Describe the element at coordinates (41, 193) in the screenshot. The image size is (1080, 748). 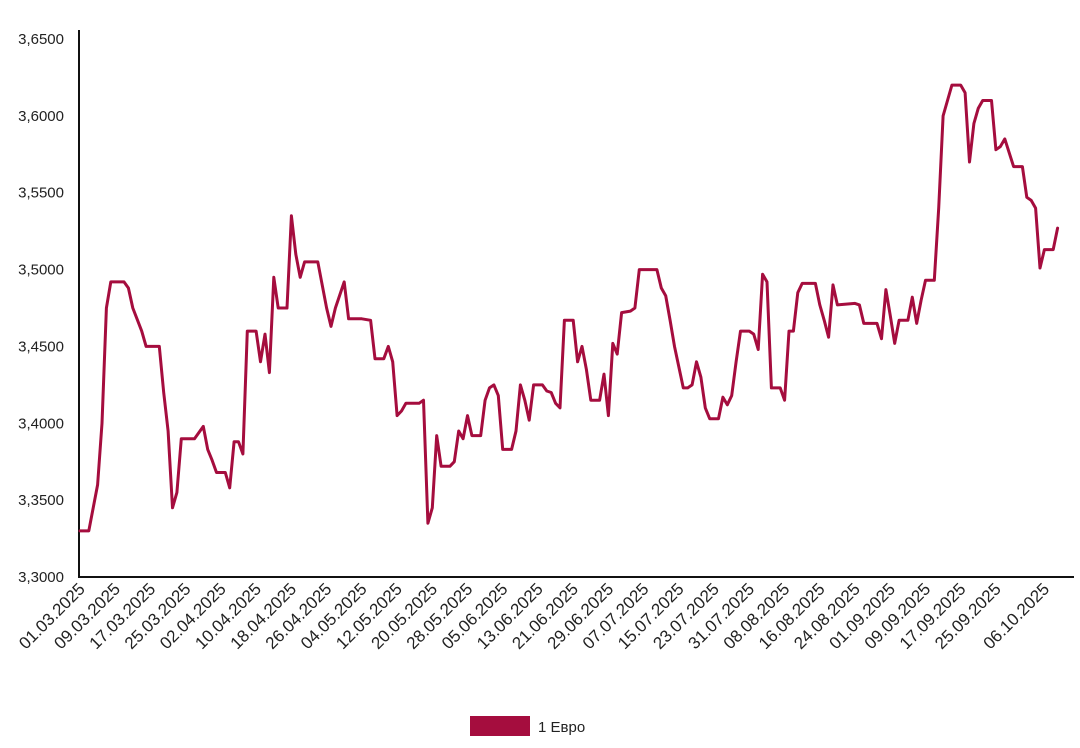
I see `y-tick-label: 3,5500` at that location.